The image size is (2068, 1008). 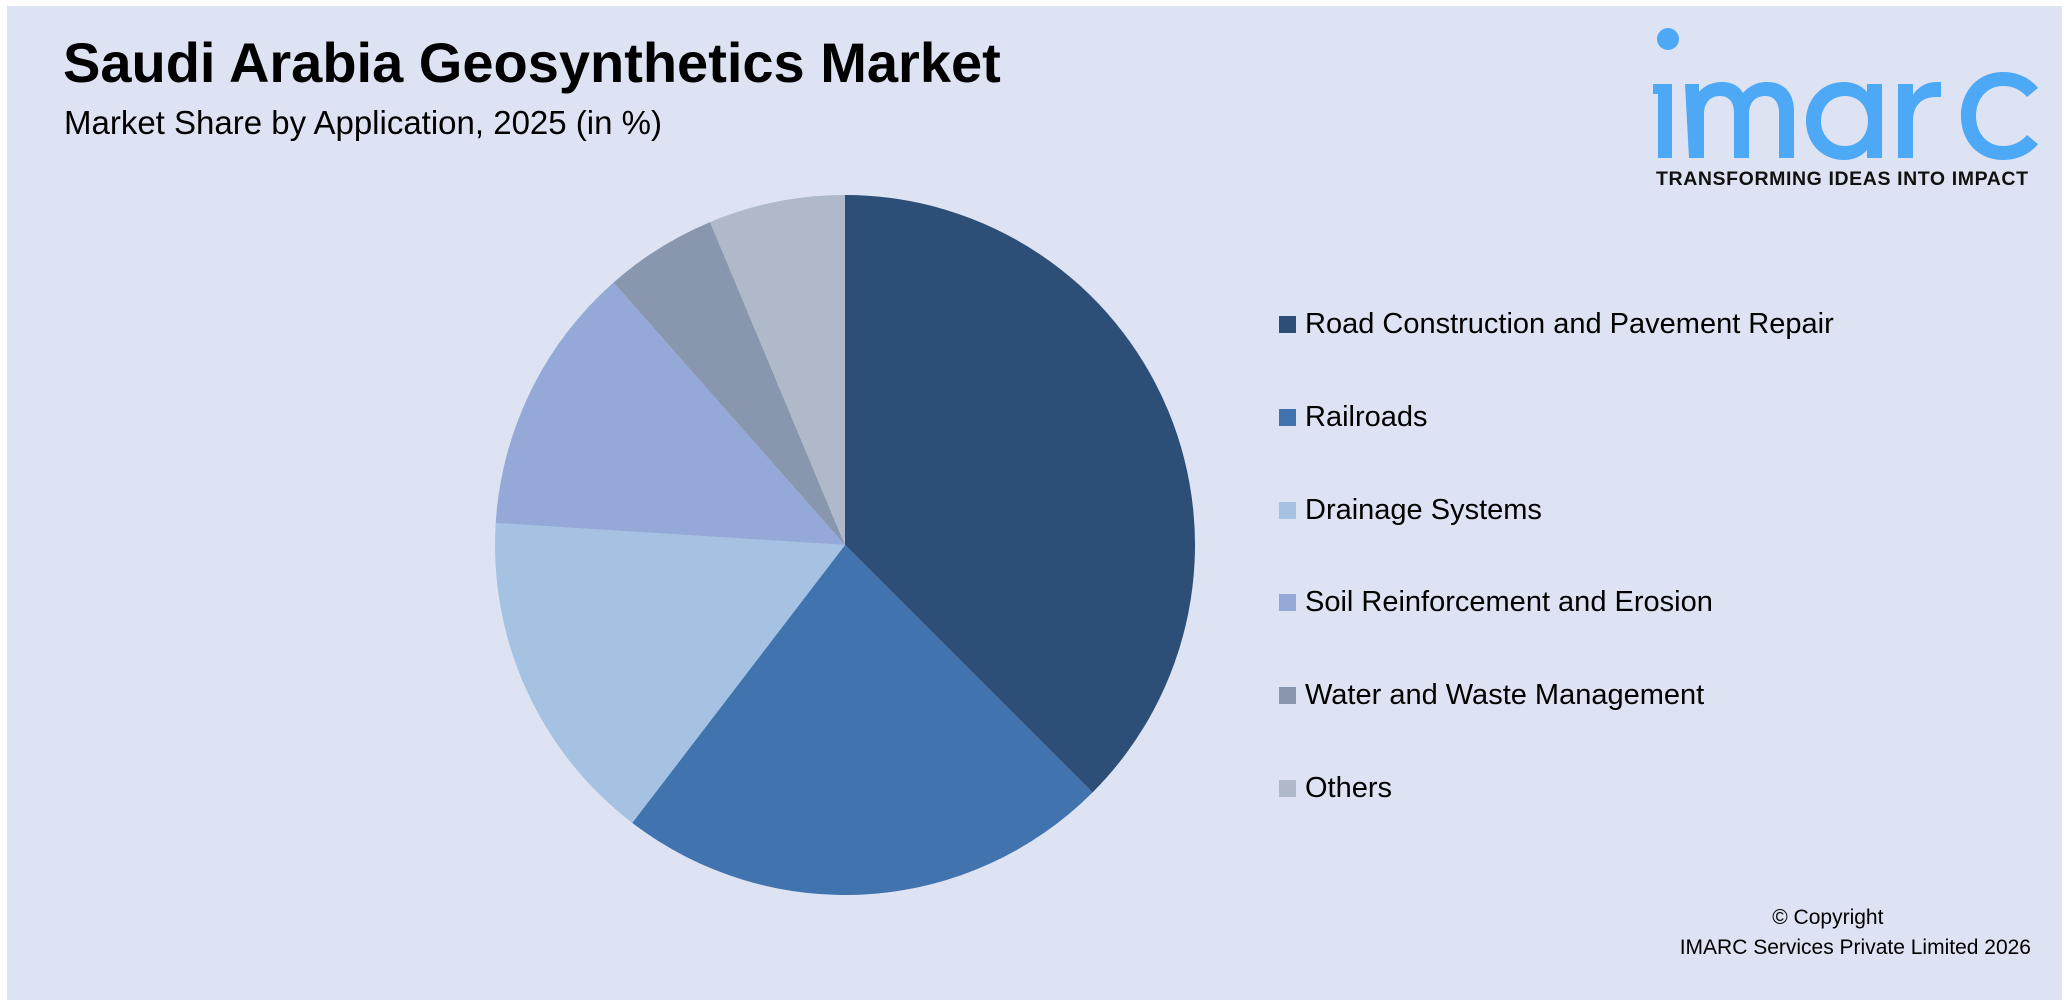 I want to click on logo-tagline: TRANSFORMING IDEAS INTO IMPACT, so click(x=1842, y=179).